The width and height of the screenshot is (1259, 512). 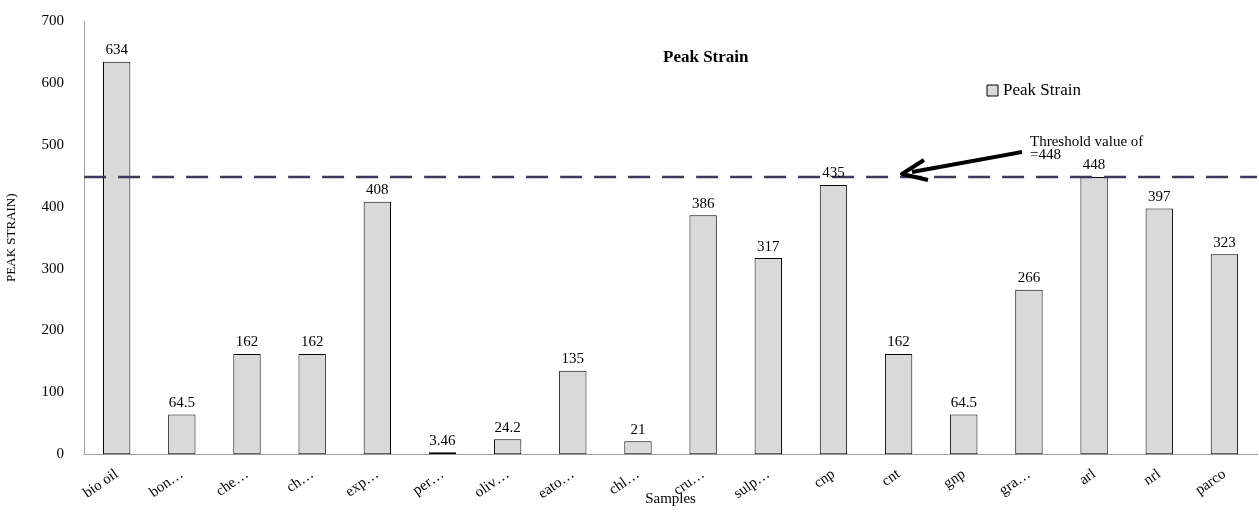 I want to click on x-tick-label: gnp, so click(x=954, y=478).